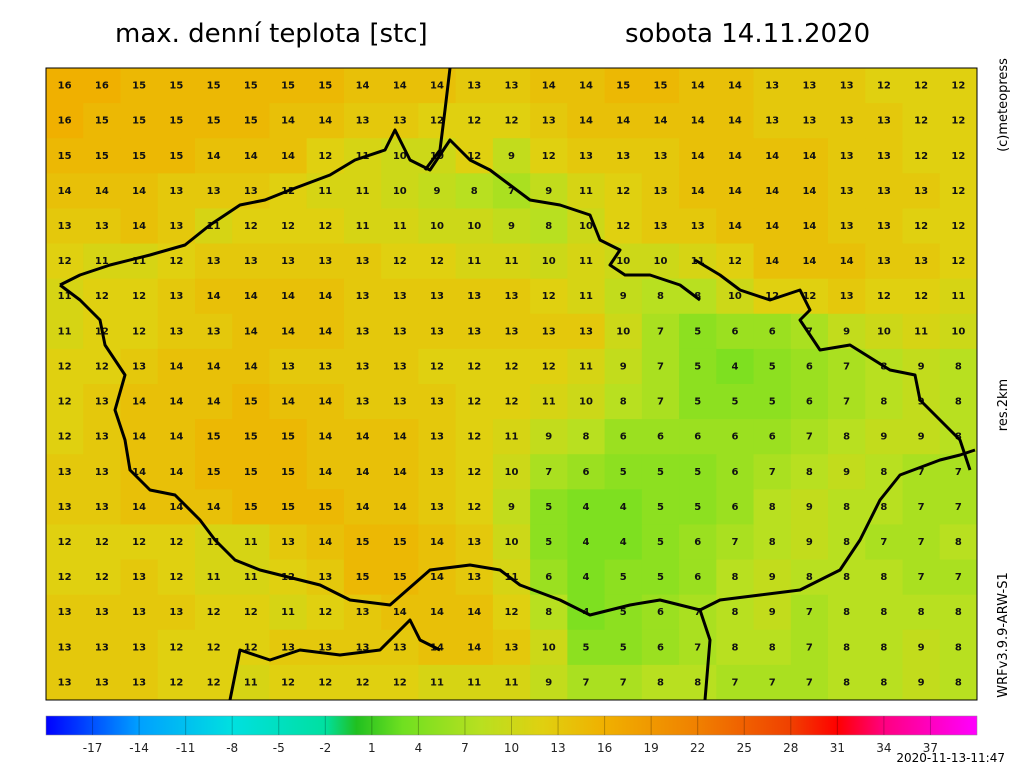 The width and height of the screenshot is (1024, 768). What do you see at coordinates (65, 86) in the screenshot?
I see `cell-value: 16` at bounding box center [65, 86].